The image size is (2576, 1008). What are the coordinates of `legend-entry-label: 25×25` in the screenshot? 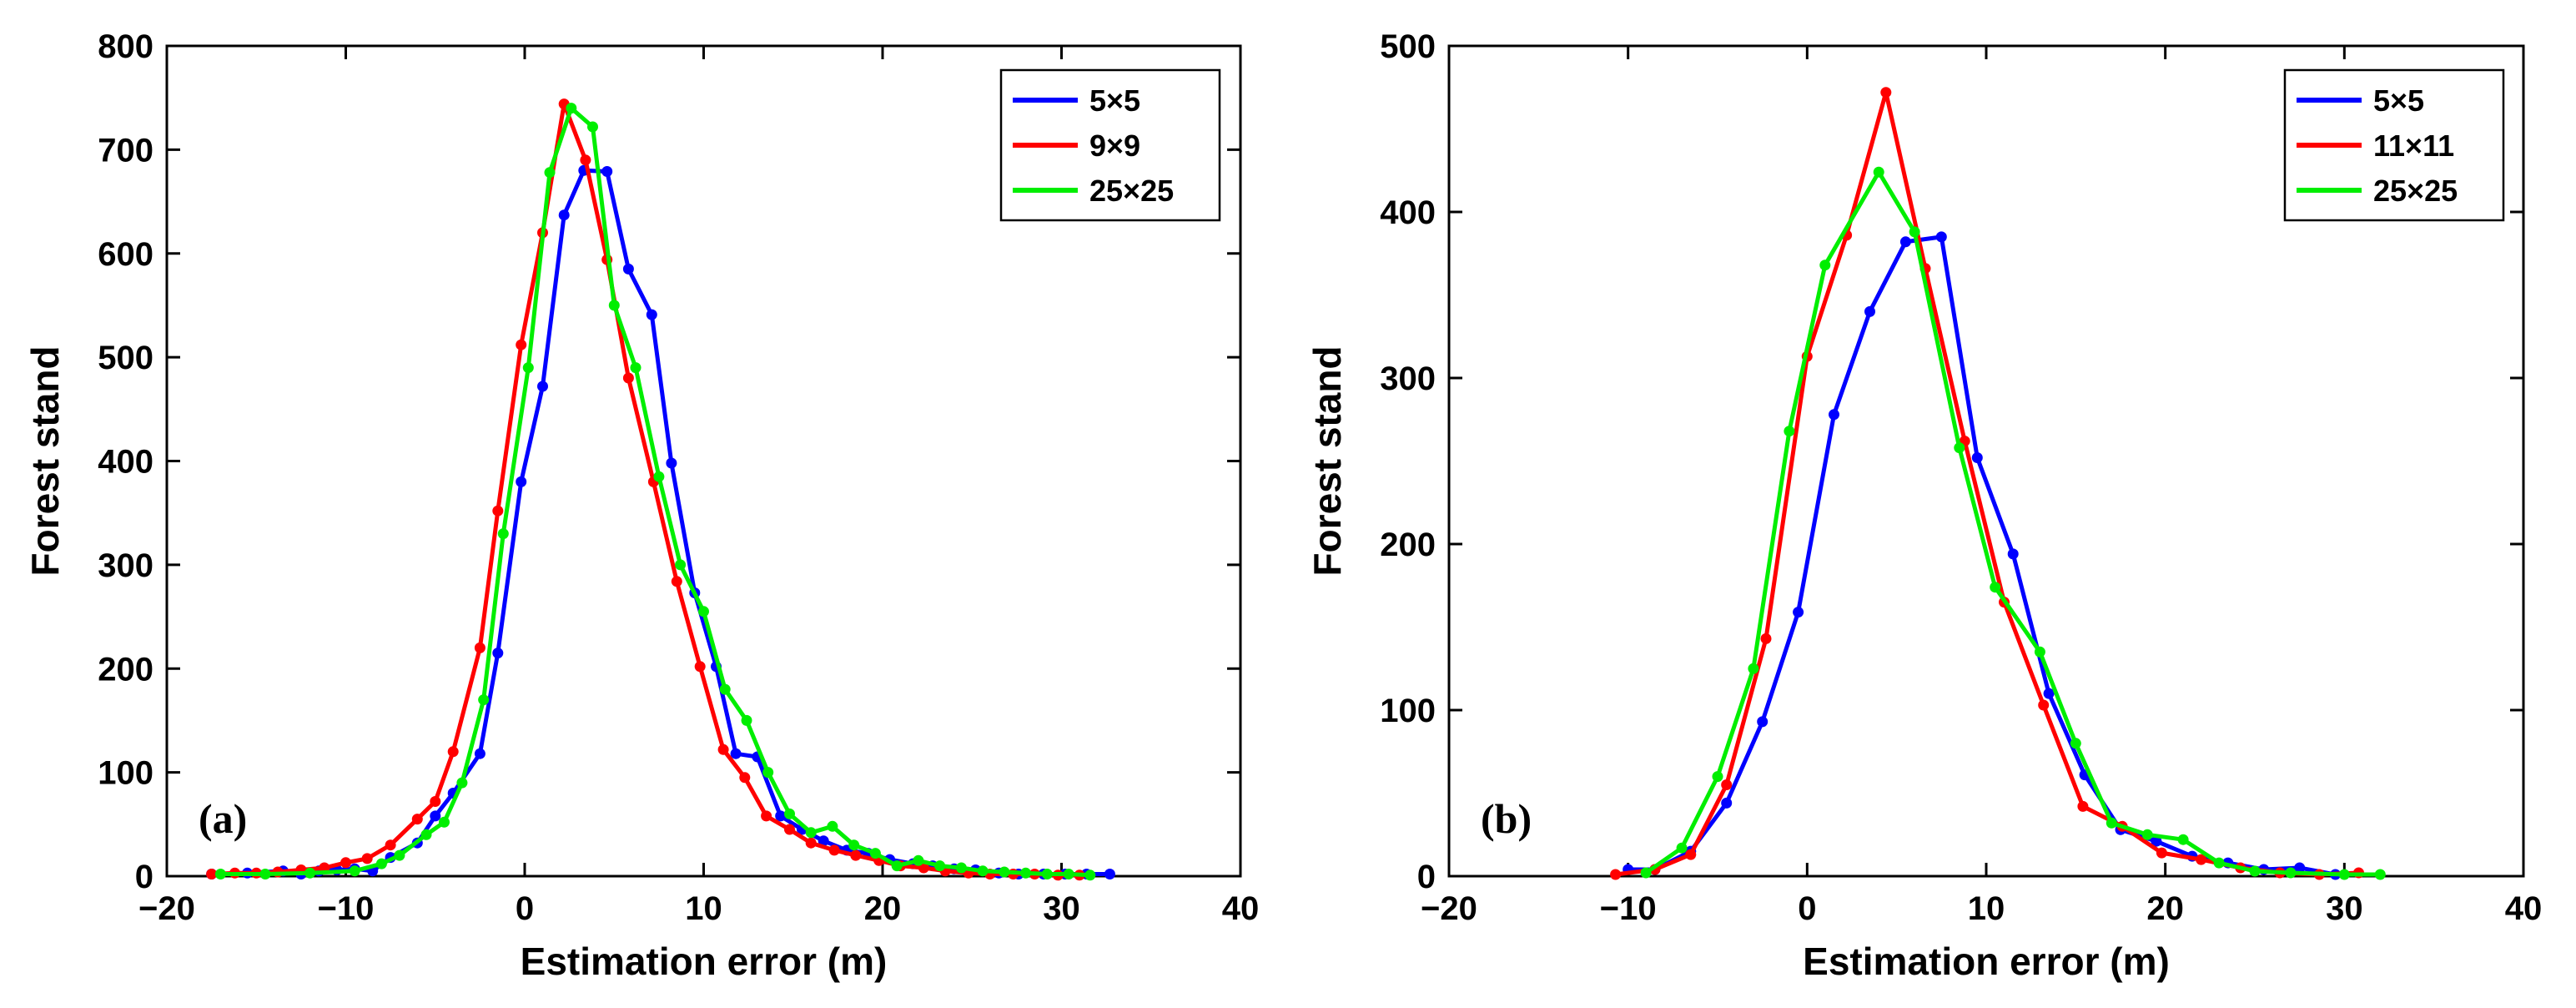 It's located at (1131, 191).